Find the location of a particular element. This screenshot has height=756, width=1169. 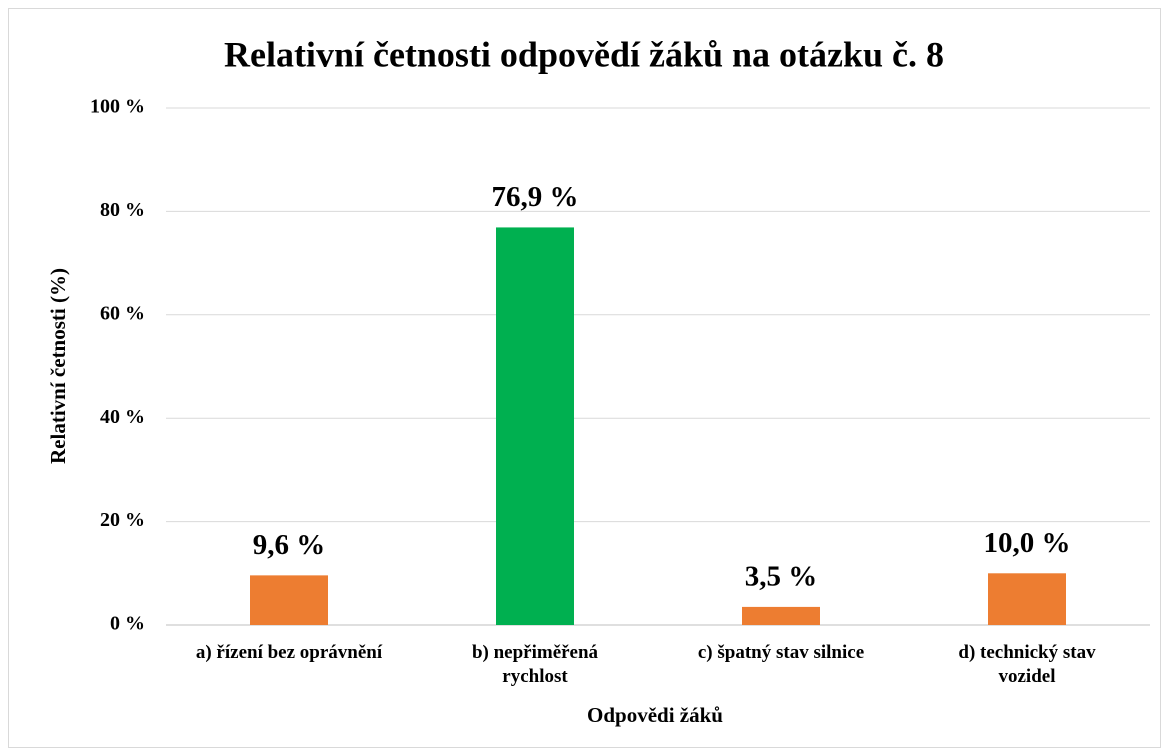

x-tick-label: a) řízení bez oprávnění is located at coordinates (289, 652).